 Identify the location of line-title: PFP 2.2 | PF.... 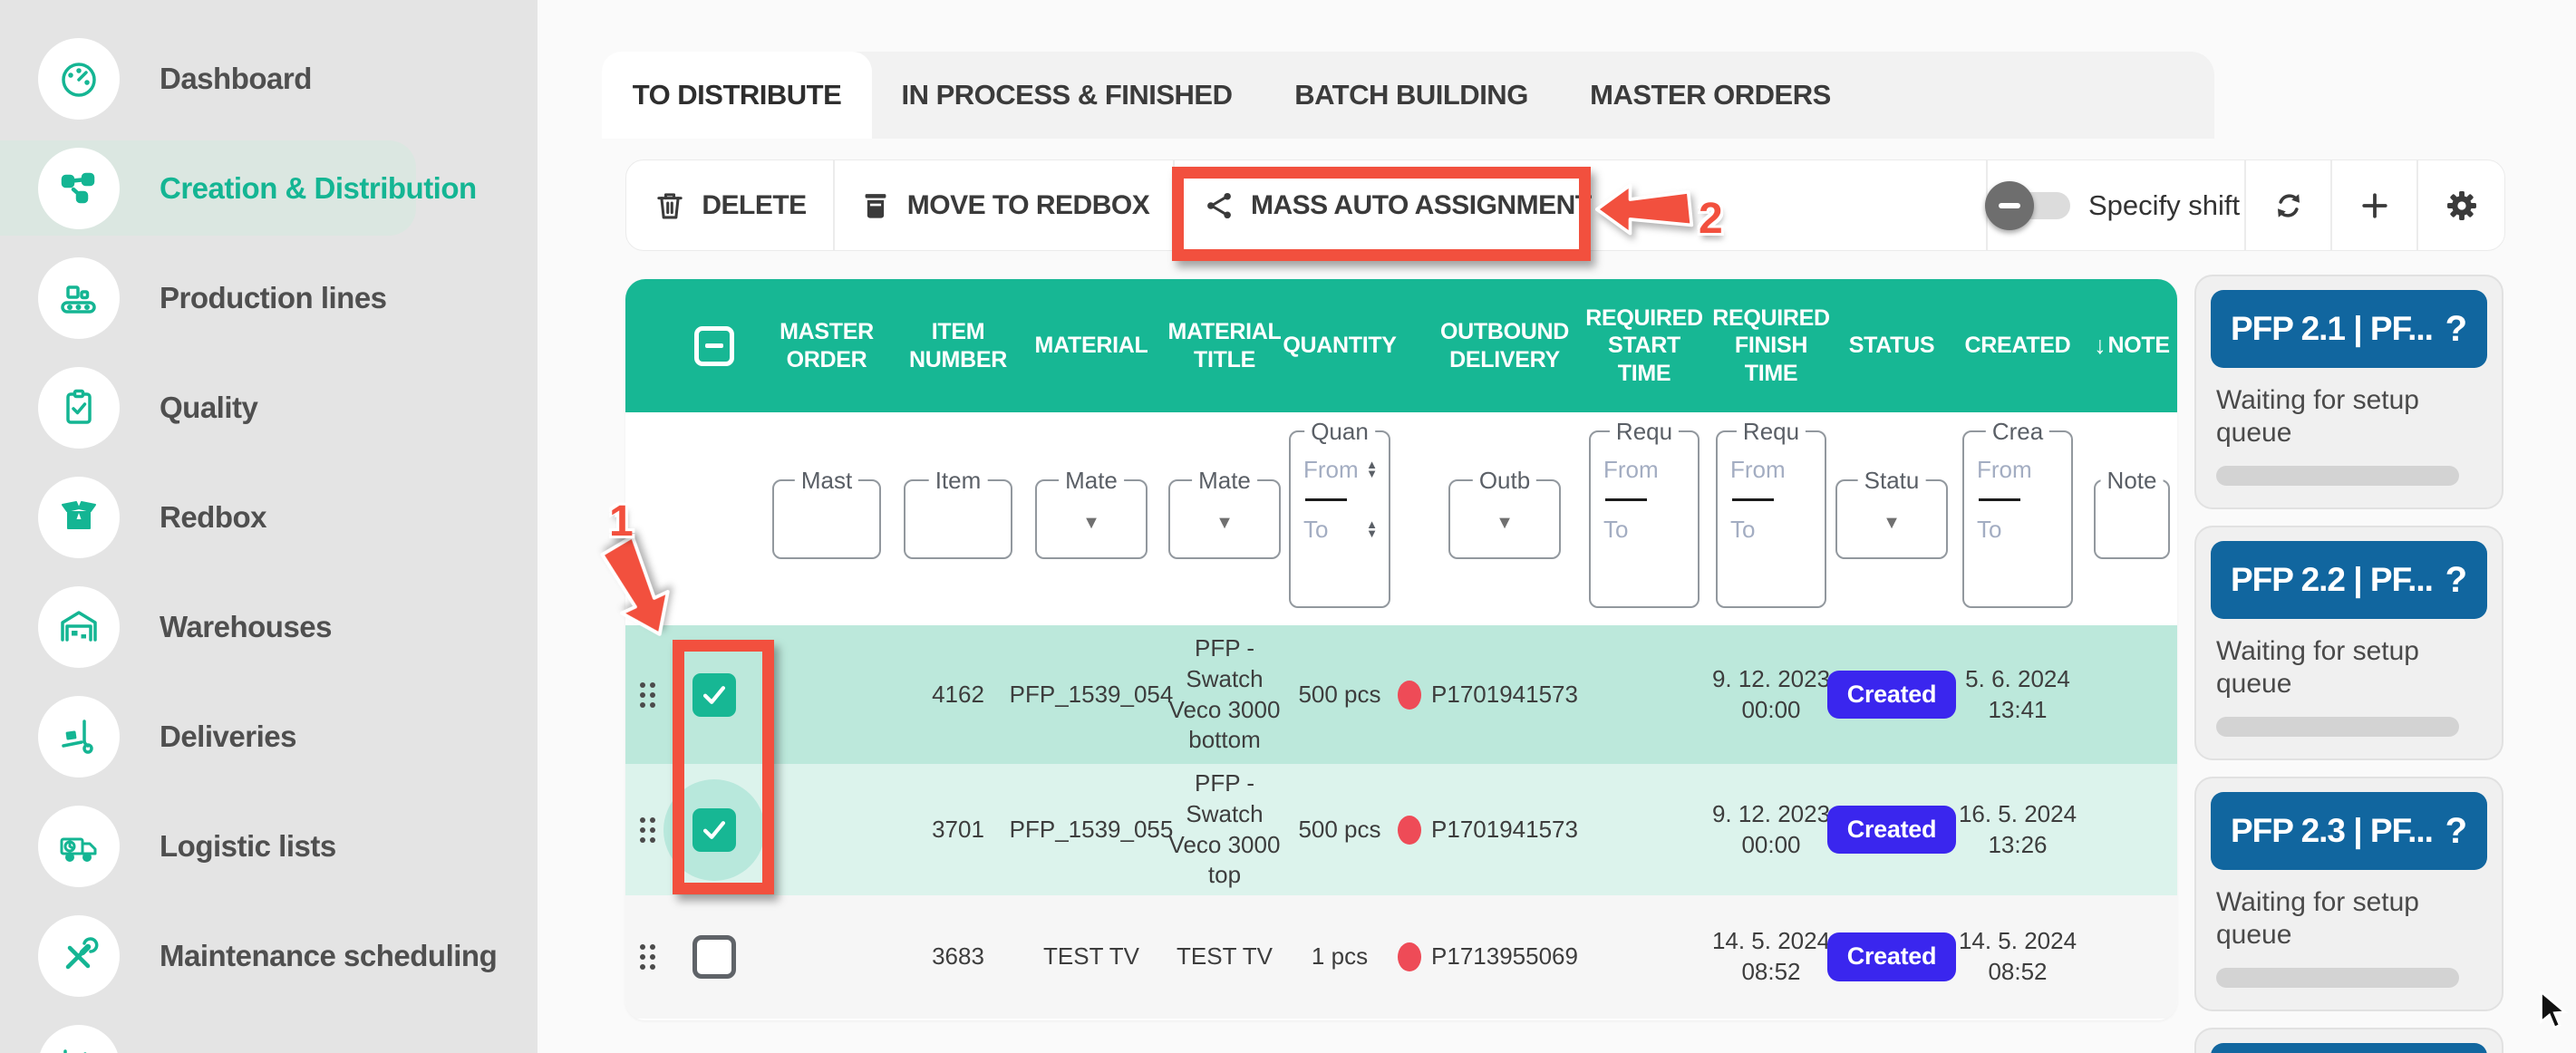
(2332, 579).